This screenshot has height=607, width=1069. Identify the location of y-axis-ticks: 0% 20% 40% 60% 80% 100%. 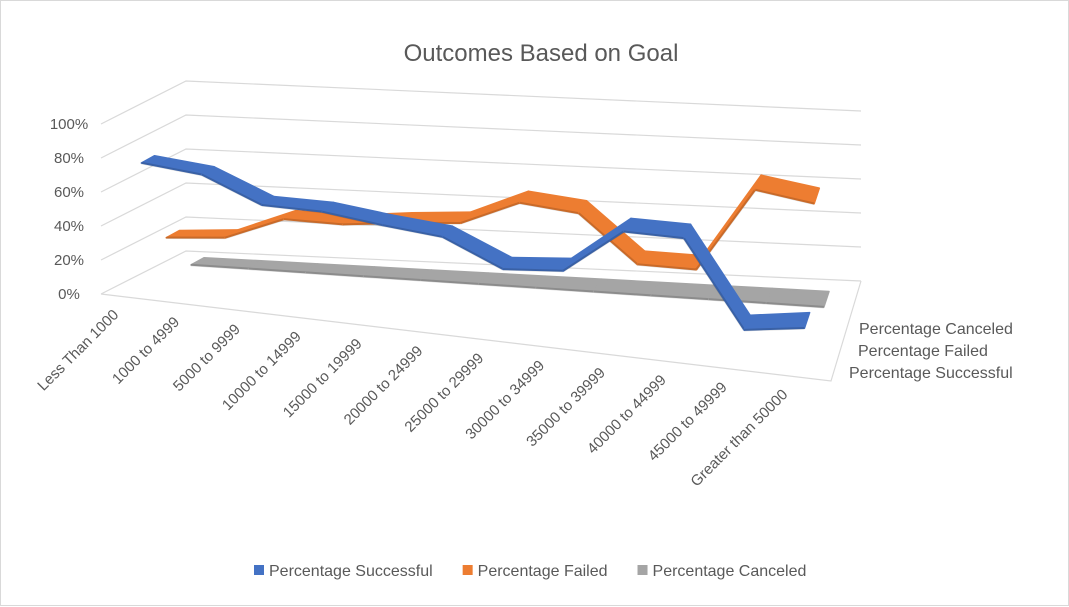
(69, 209).